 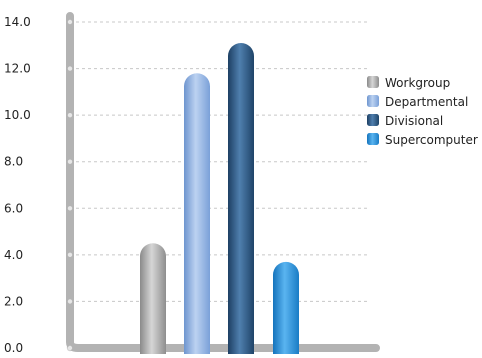 What do you see at coordinates (373, 120) in the screenshot?
I see `legend-swatch-divisional` at bounding box center [373, 120].